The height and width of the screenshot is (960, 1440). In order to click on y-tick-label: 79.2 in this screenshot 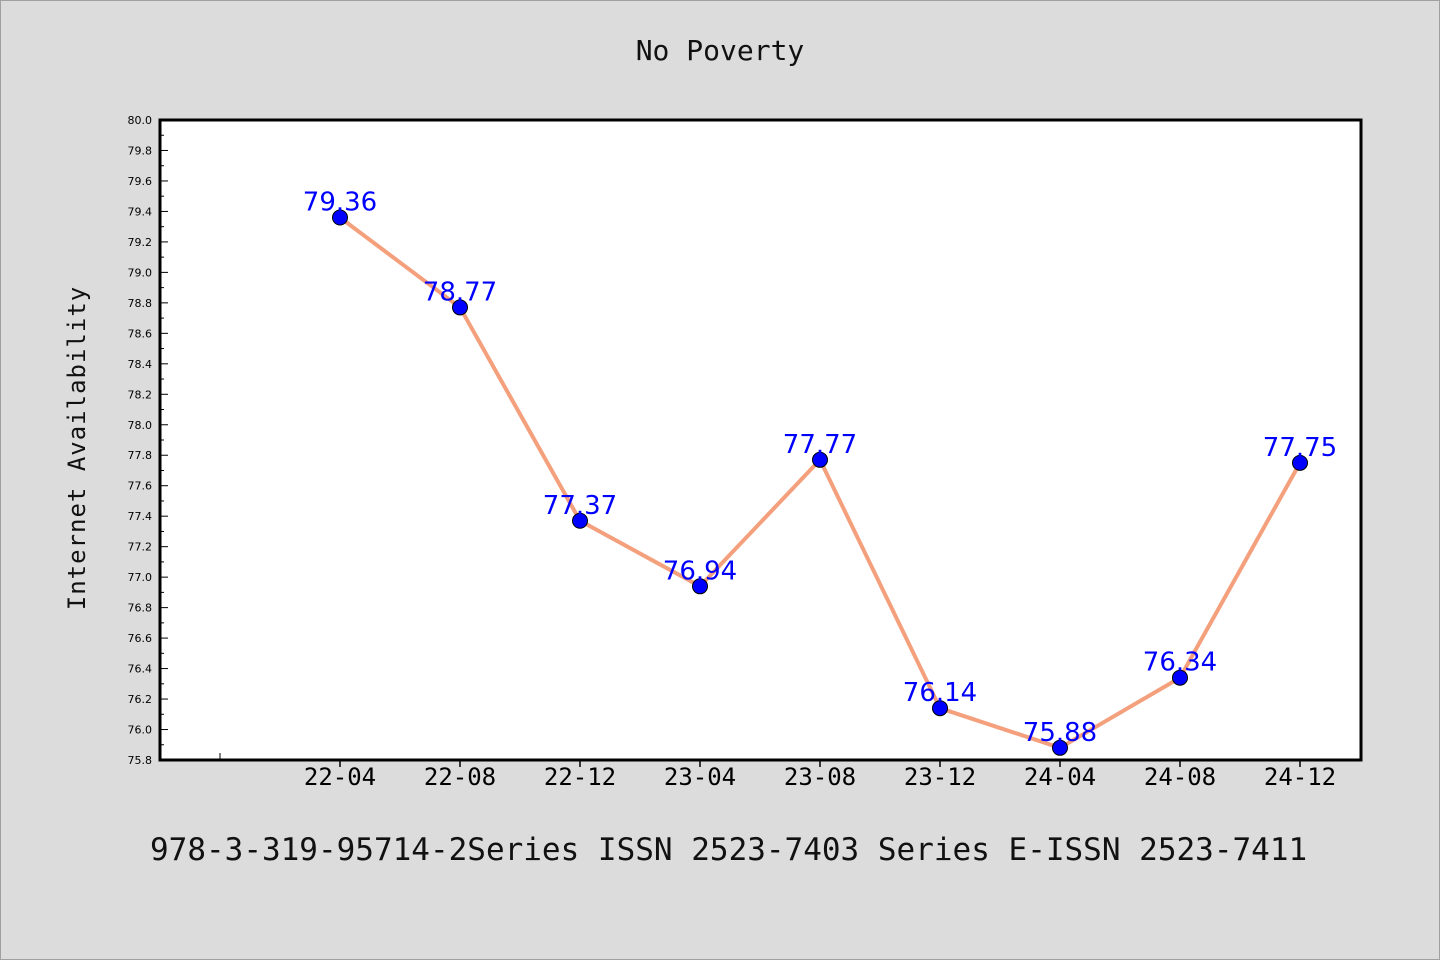, I will do `click(140, 242)`.